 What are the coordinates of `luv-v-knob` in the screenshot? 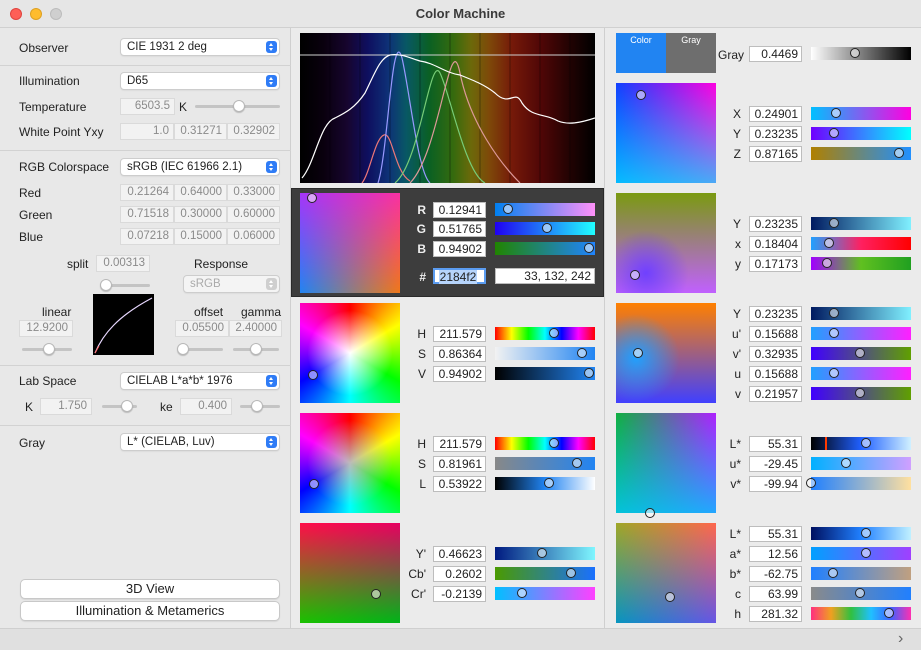 It's located at (811, 483).